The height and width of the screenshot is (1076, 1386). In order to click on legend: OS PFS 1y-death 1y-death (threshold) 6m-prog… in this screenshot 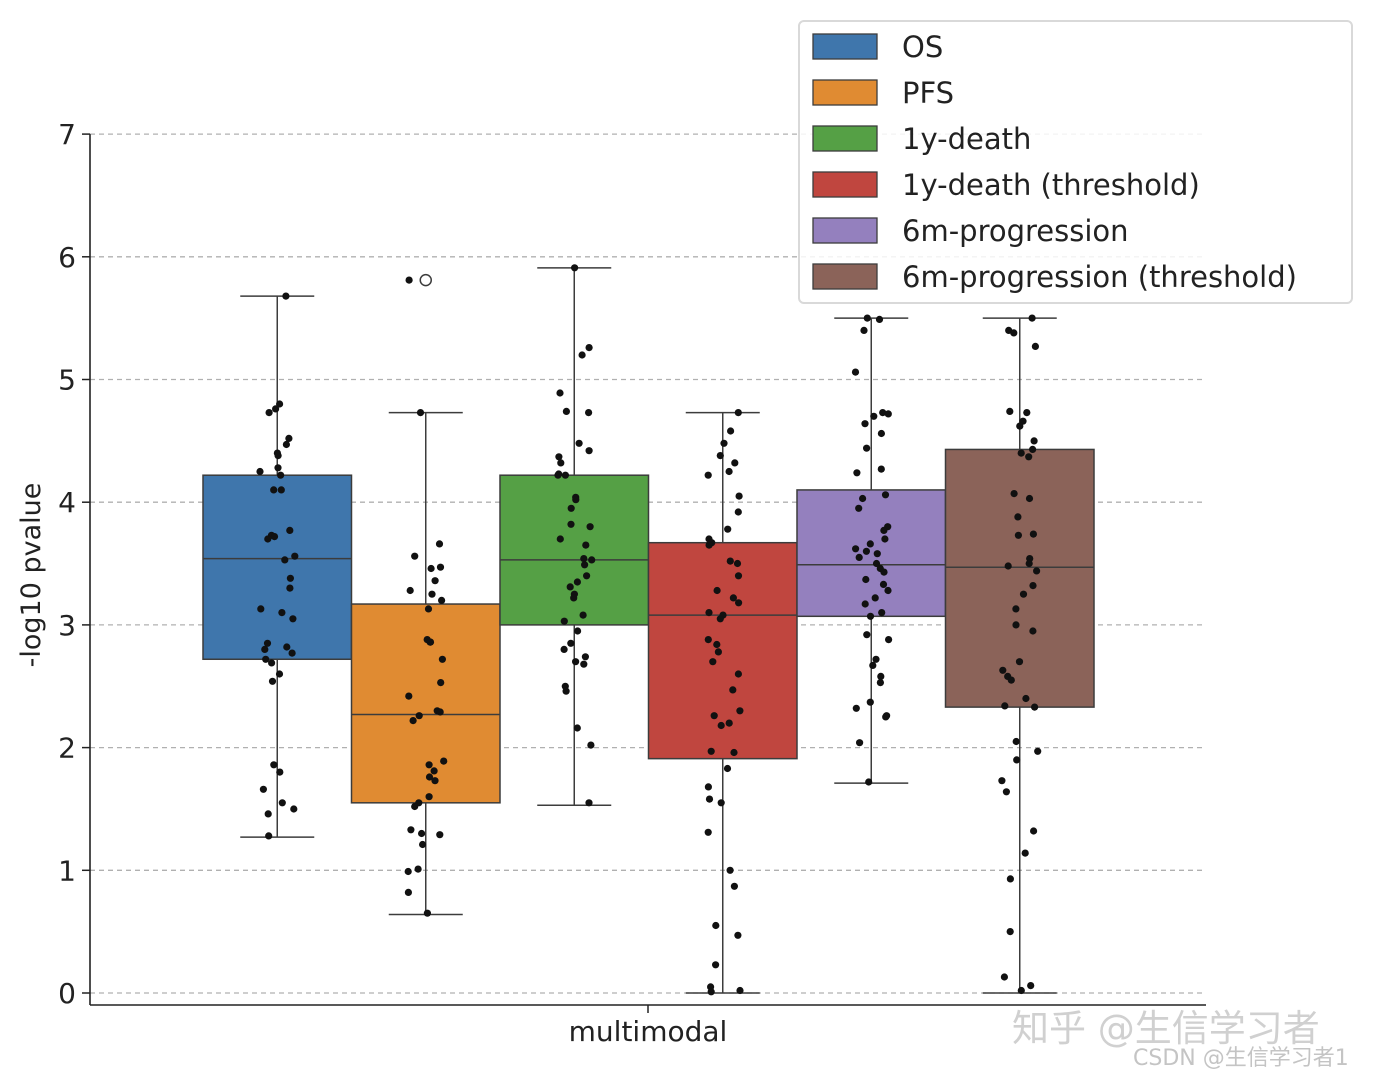, I will do `click(1075, 162)`.